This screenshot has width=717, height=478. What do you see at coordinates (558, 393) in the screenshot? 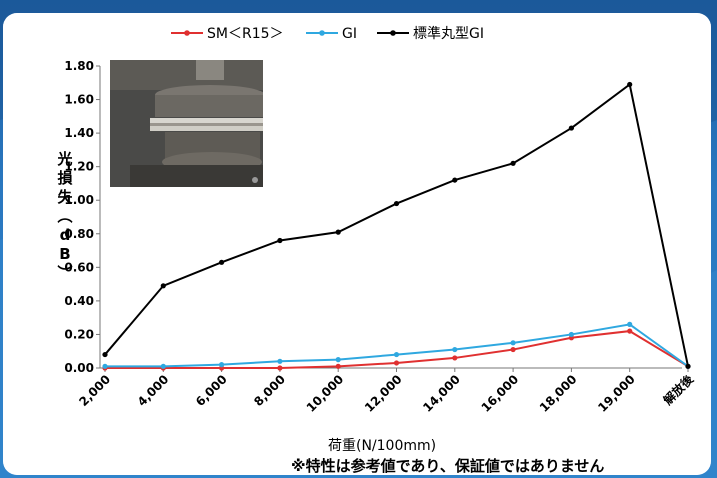
I see `x-tick-label: 18,000` at bounding box center [558, 393].